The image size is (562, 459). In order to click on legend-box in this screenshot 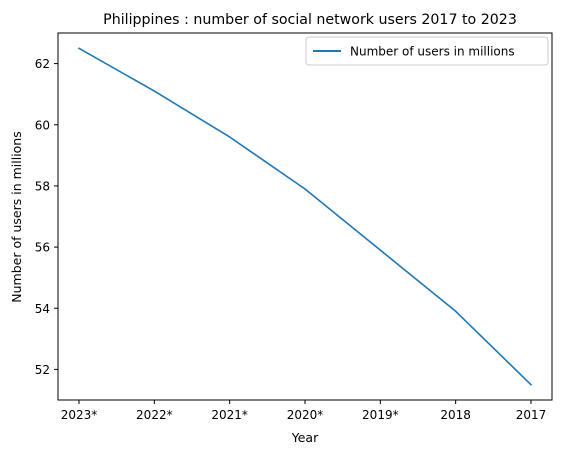, I will do `click(427, 51)`.